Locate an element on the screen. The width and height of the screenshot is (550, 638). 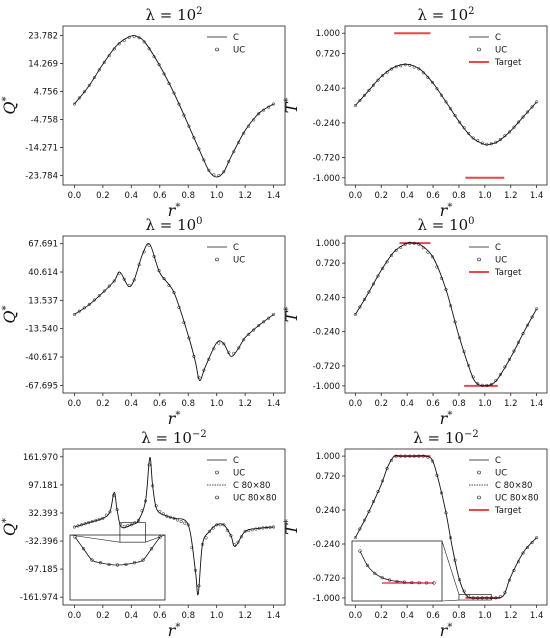
x-axis-label-sup: * is located at coordinates (177, 207).